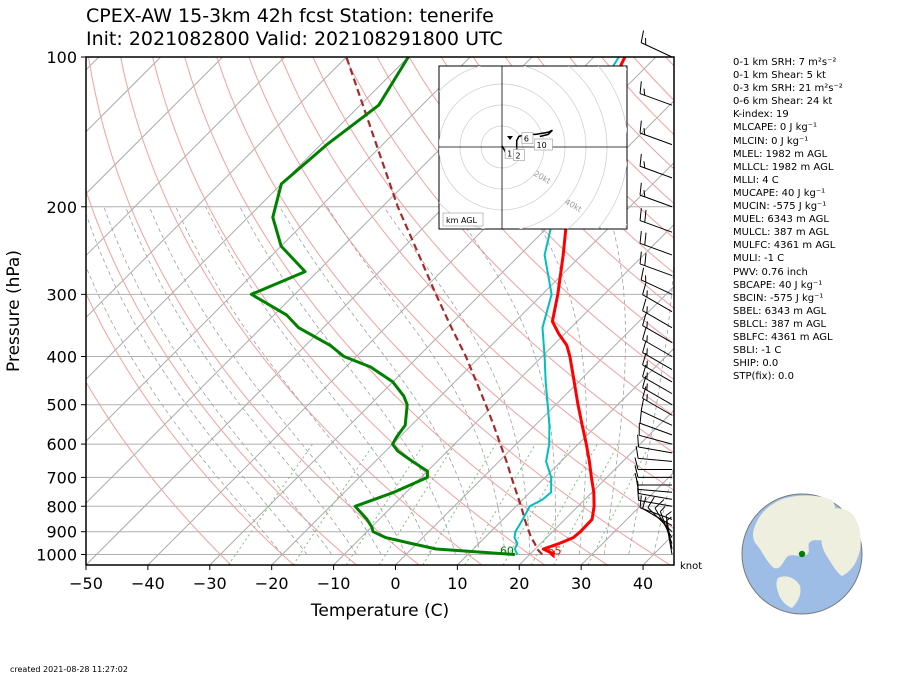 This screenshot has height=675, width=906. I want to click on y-tick-label: 500, so click(61, 405).